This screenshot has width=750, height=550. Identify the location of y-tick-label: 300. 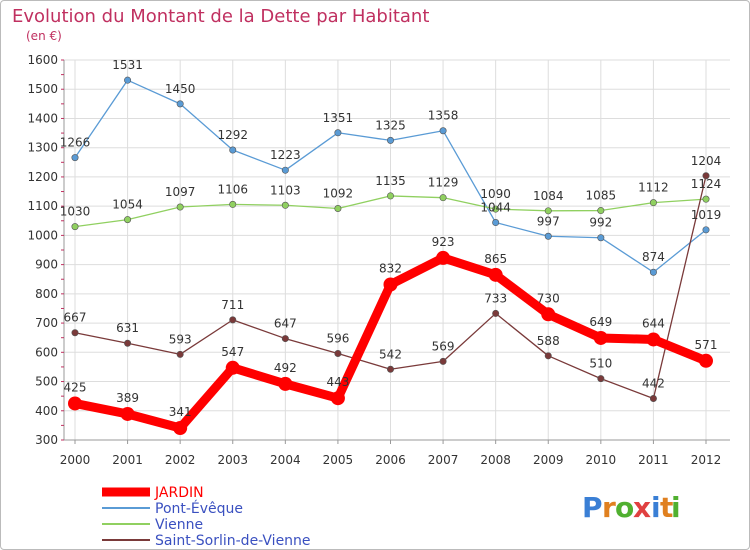
(46, 440).